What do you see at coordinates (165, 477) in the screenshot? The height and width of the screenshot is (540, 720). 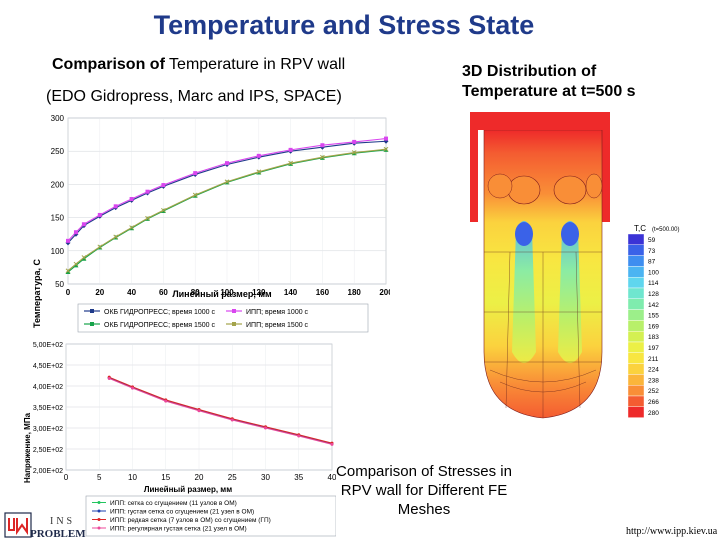 I see `stress-x-tick: 15` at bounding box center [165, 477].